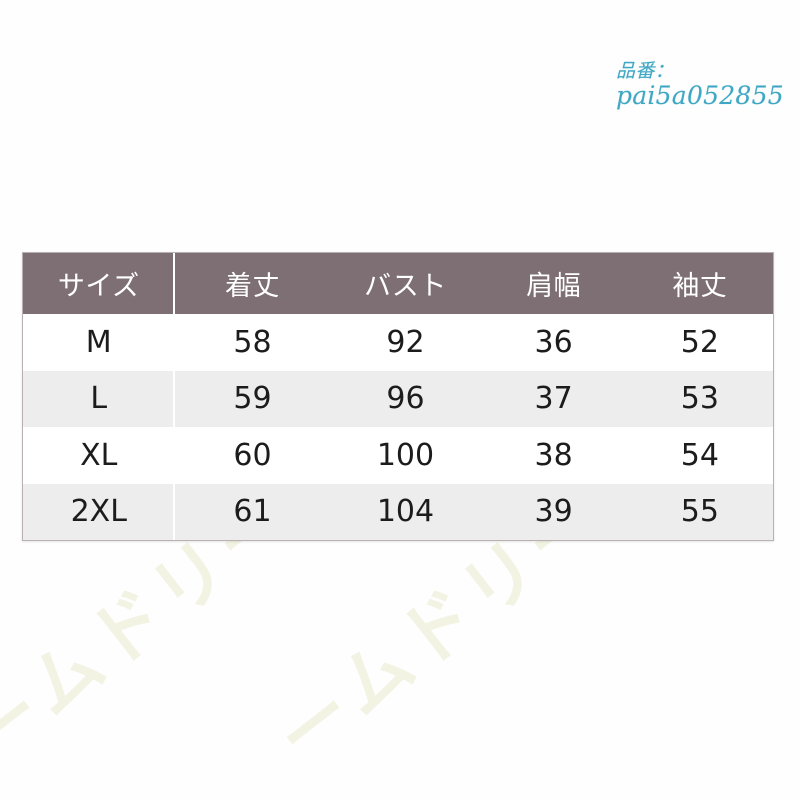 The height and width of the screenshot is (800, 800). What do you see at coordinates (553, 342) in the screenshot?
I see `cell-shoulder: 36` at bounding box center [553, 342].